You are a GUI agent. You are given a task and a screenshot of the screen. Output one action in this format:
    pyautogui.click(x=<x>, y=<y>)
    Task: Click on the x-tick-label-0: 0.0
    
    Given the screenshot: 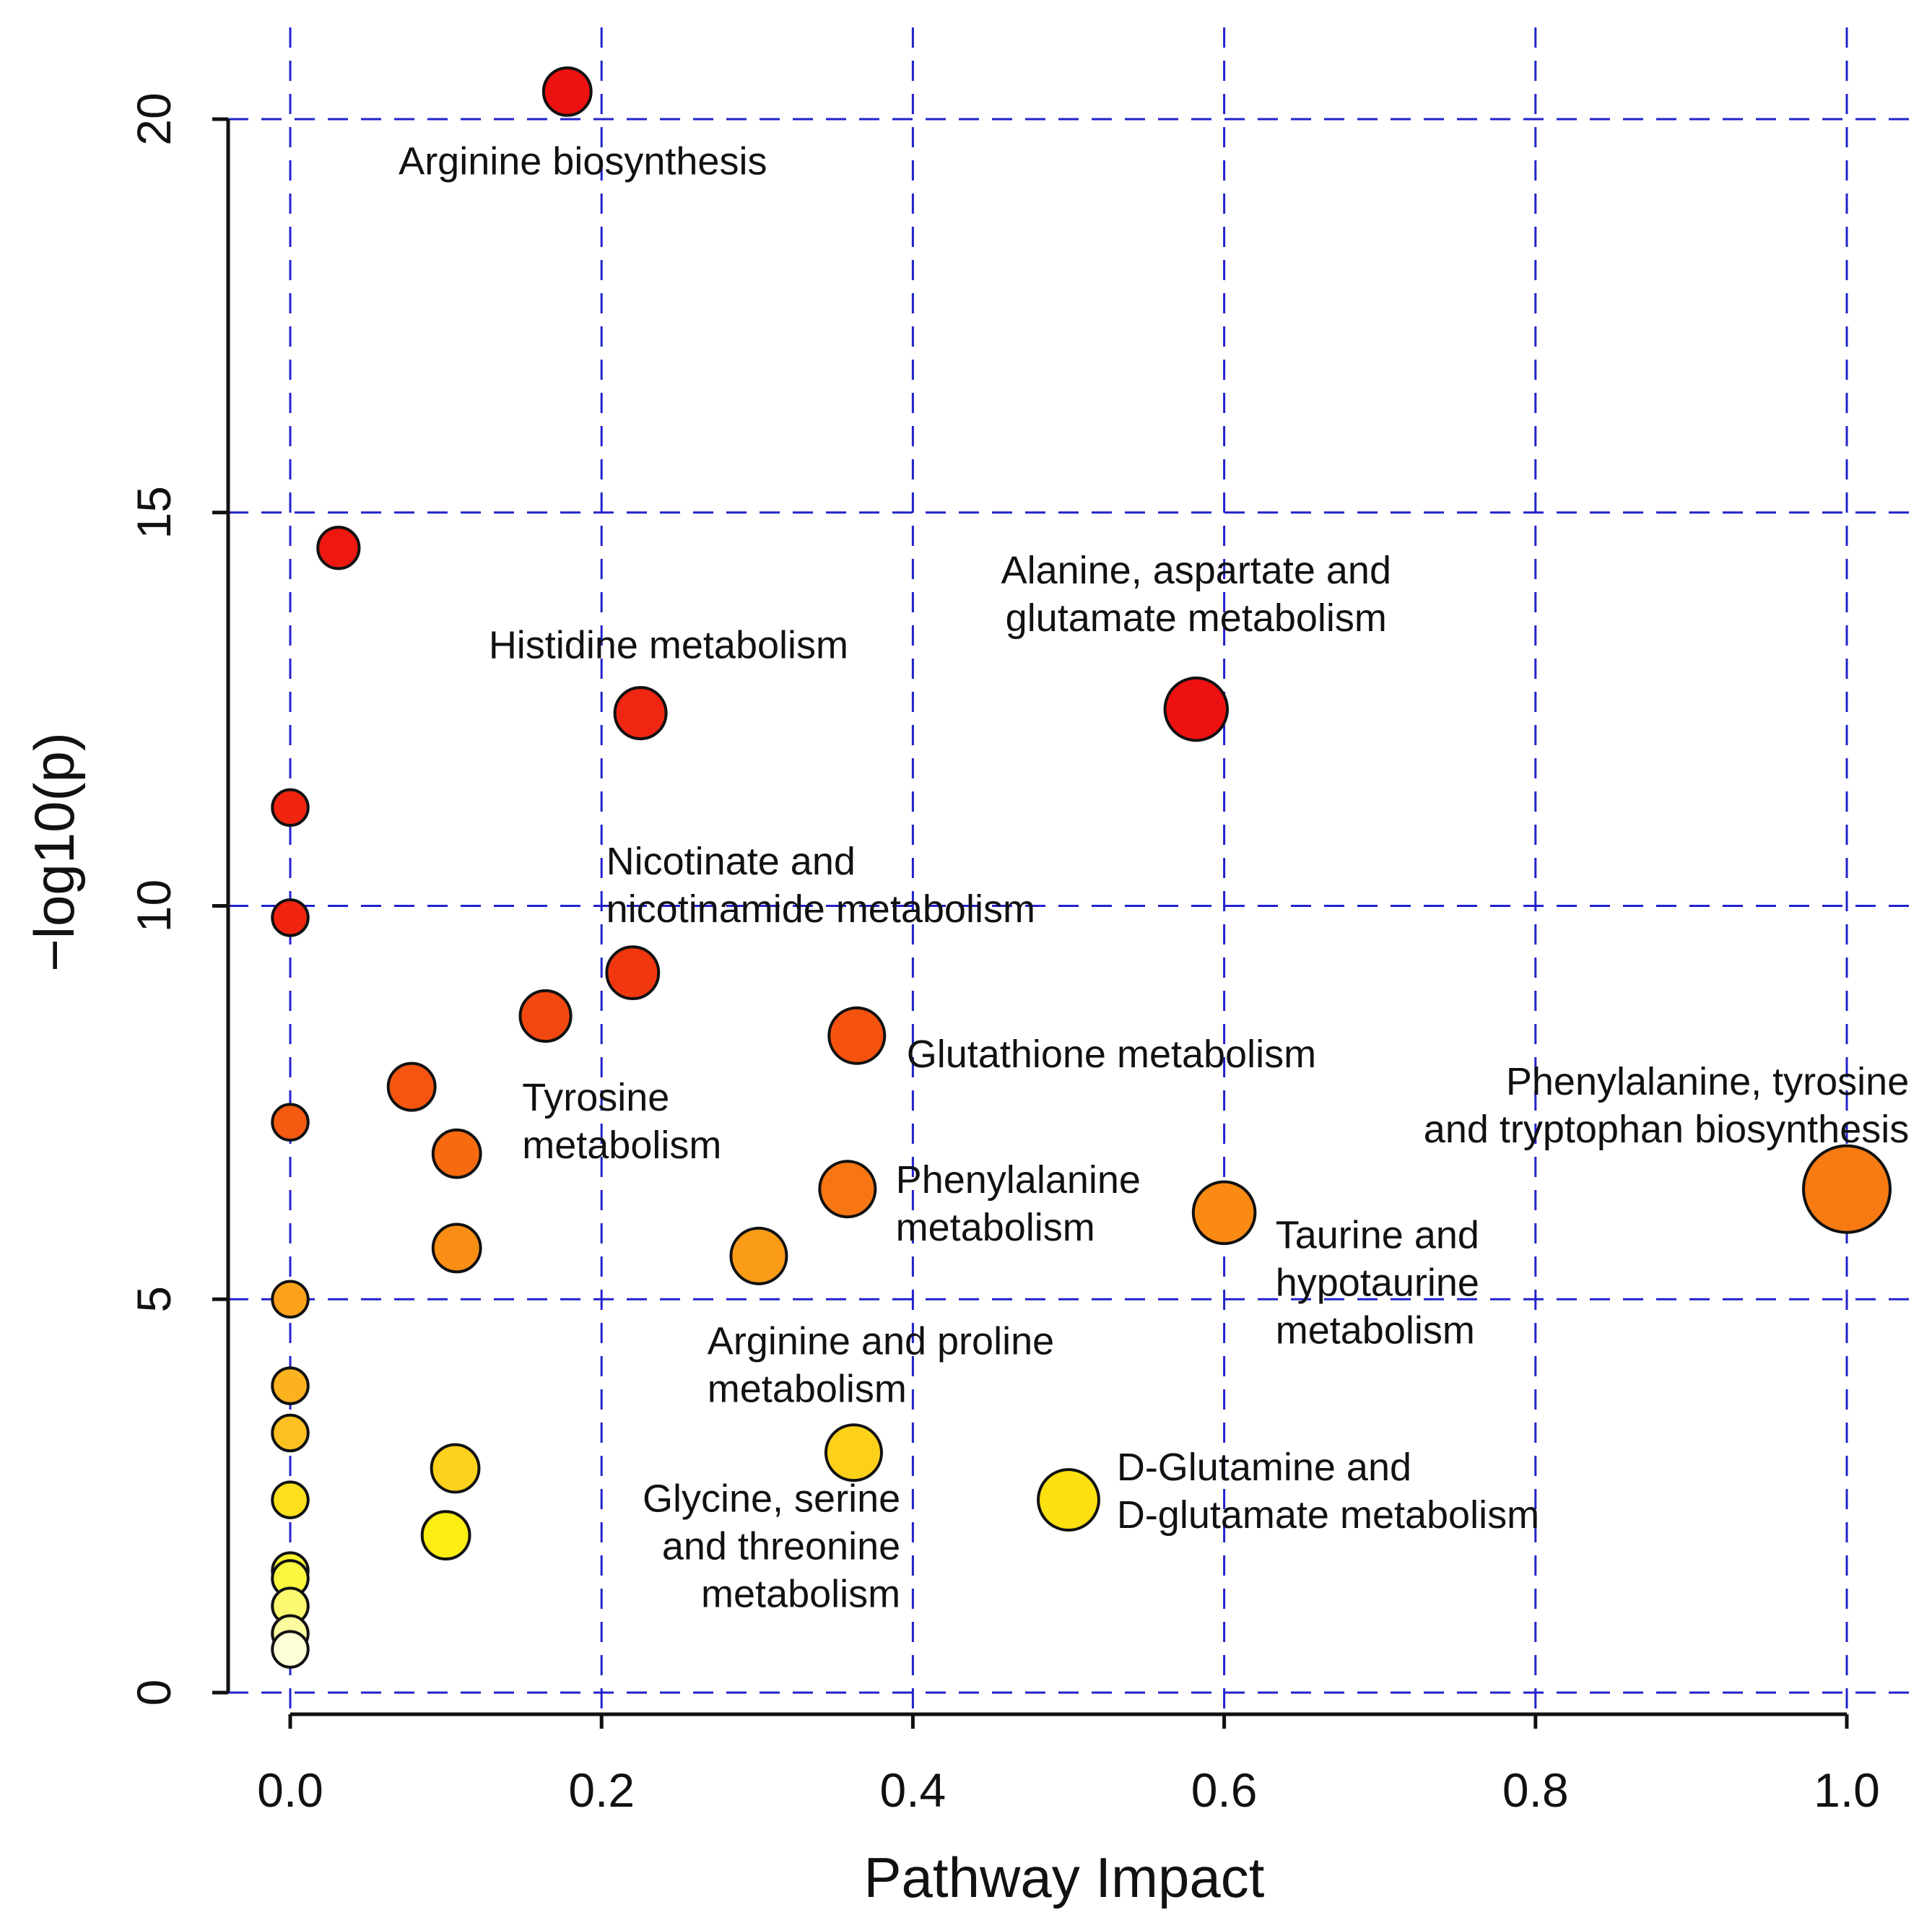 What is the action you would take?
    pyautogui.click(x=290, y=1790)
    